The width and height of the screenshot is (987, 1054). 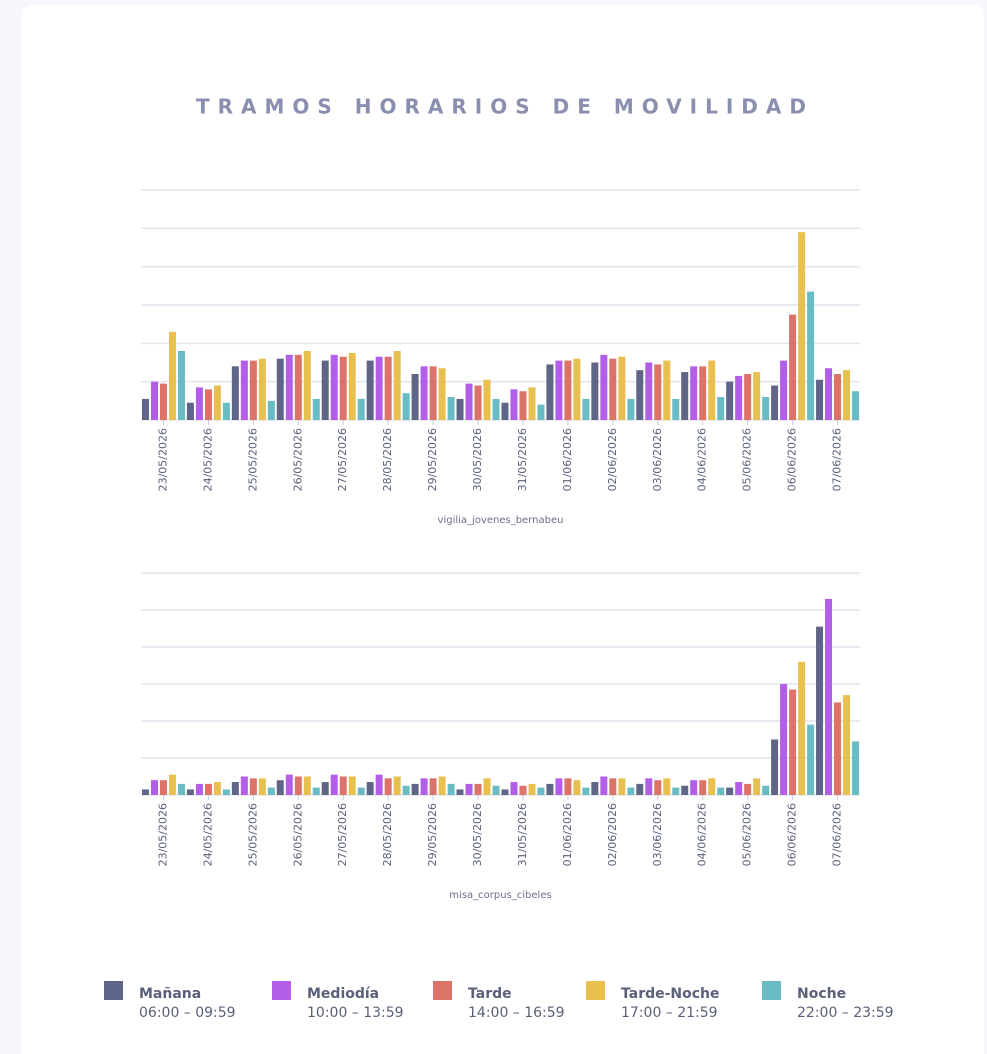 What do you see at coordinates (516, 1013) in the screenshot?
I see `legend-range: 14:00 – 16:59` at bounding box center [516, 1013].